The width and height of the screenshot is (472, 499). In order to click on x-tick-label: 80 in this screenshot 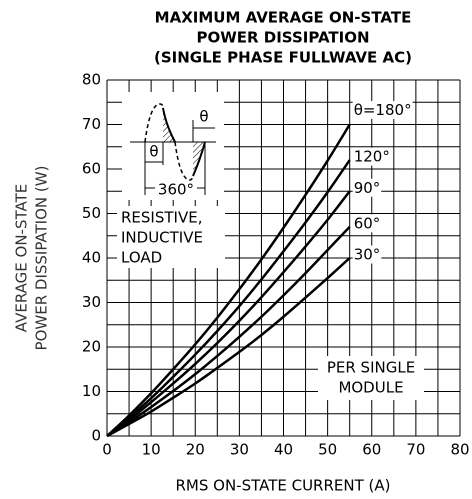, I will do `click(459, 450)`.